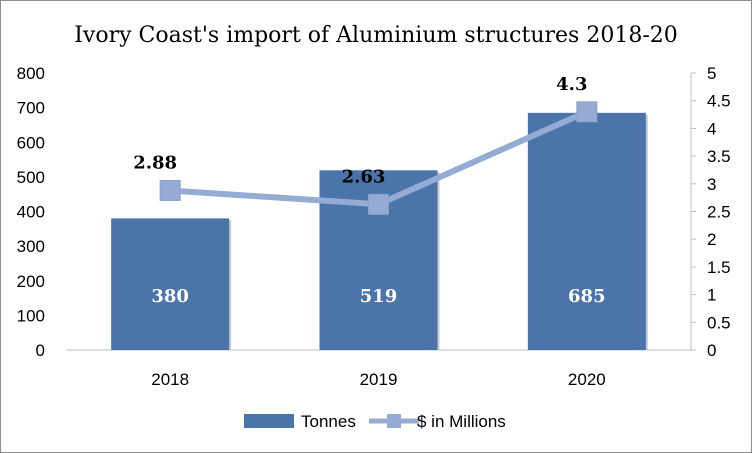 The height and width of the screenshot is (453, 752). I want to click on right-axis-tick-label: 4.5, so click(719, 101).